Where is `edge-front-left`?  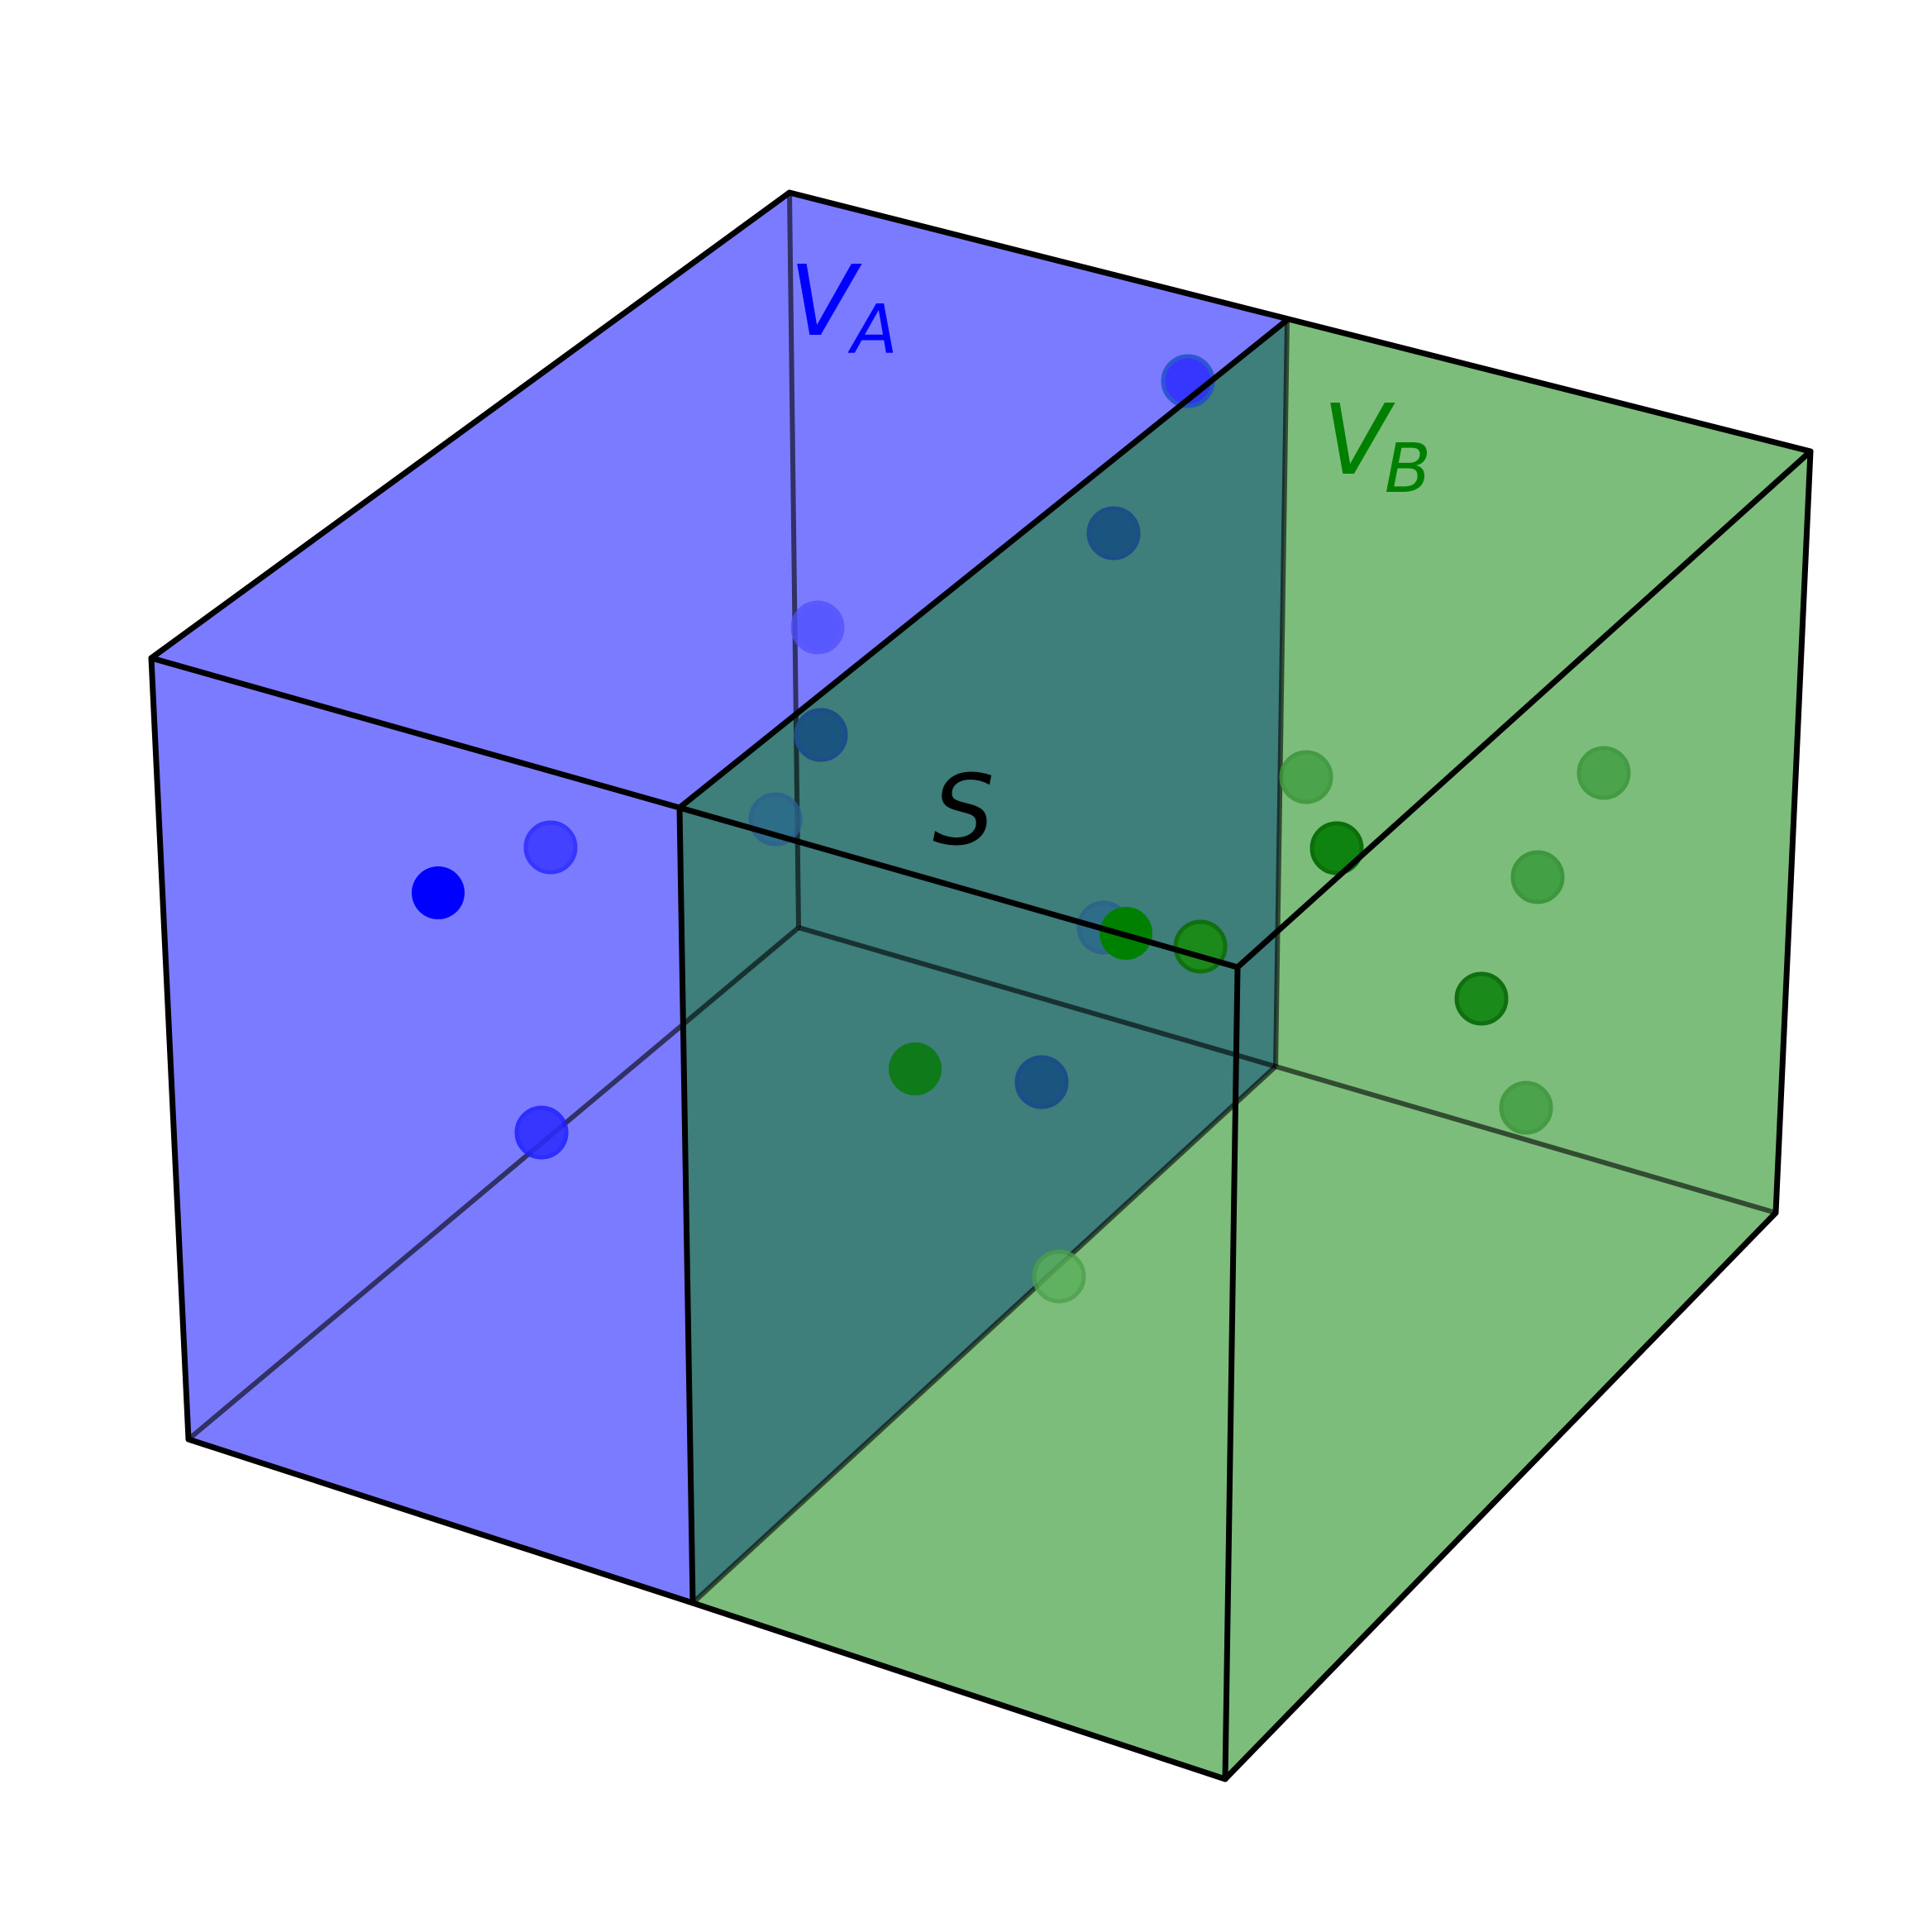
edge-front-left is located at coordinates (170, 1049).